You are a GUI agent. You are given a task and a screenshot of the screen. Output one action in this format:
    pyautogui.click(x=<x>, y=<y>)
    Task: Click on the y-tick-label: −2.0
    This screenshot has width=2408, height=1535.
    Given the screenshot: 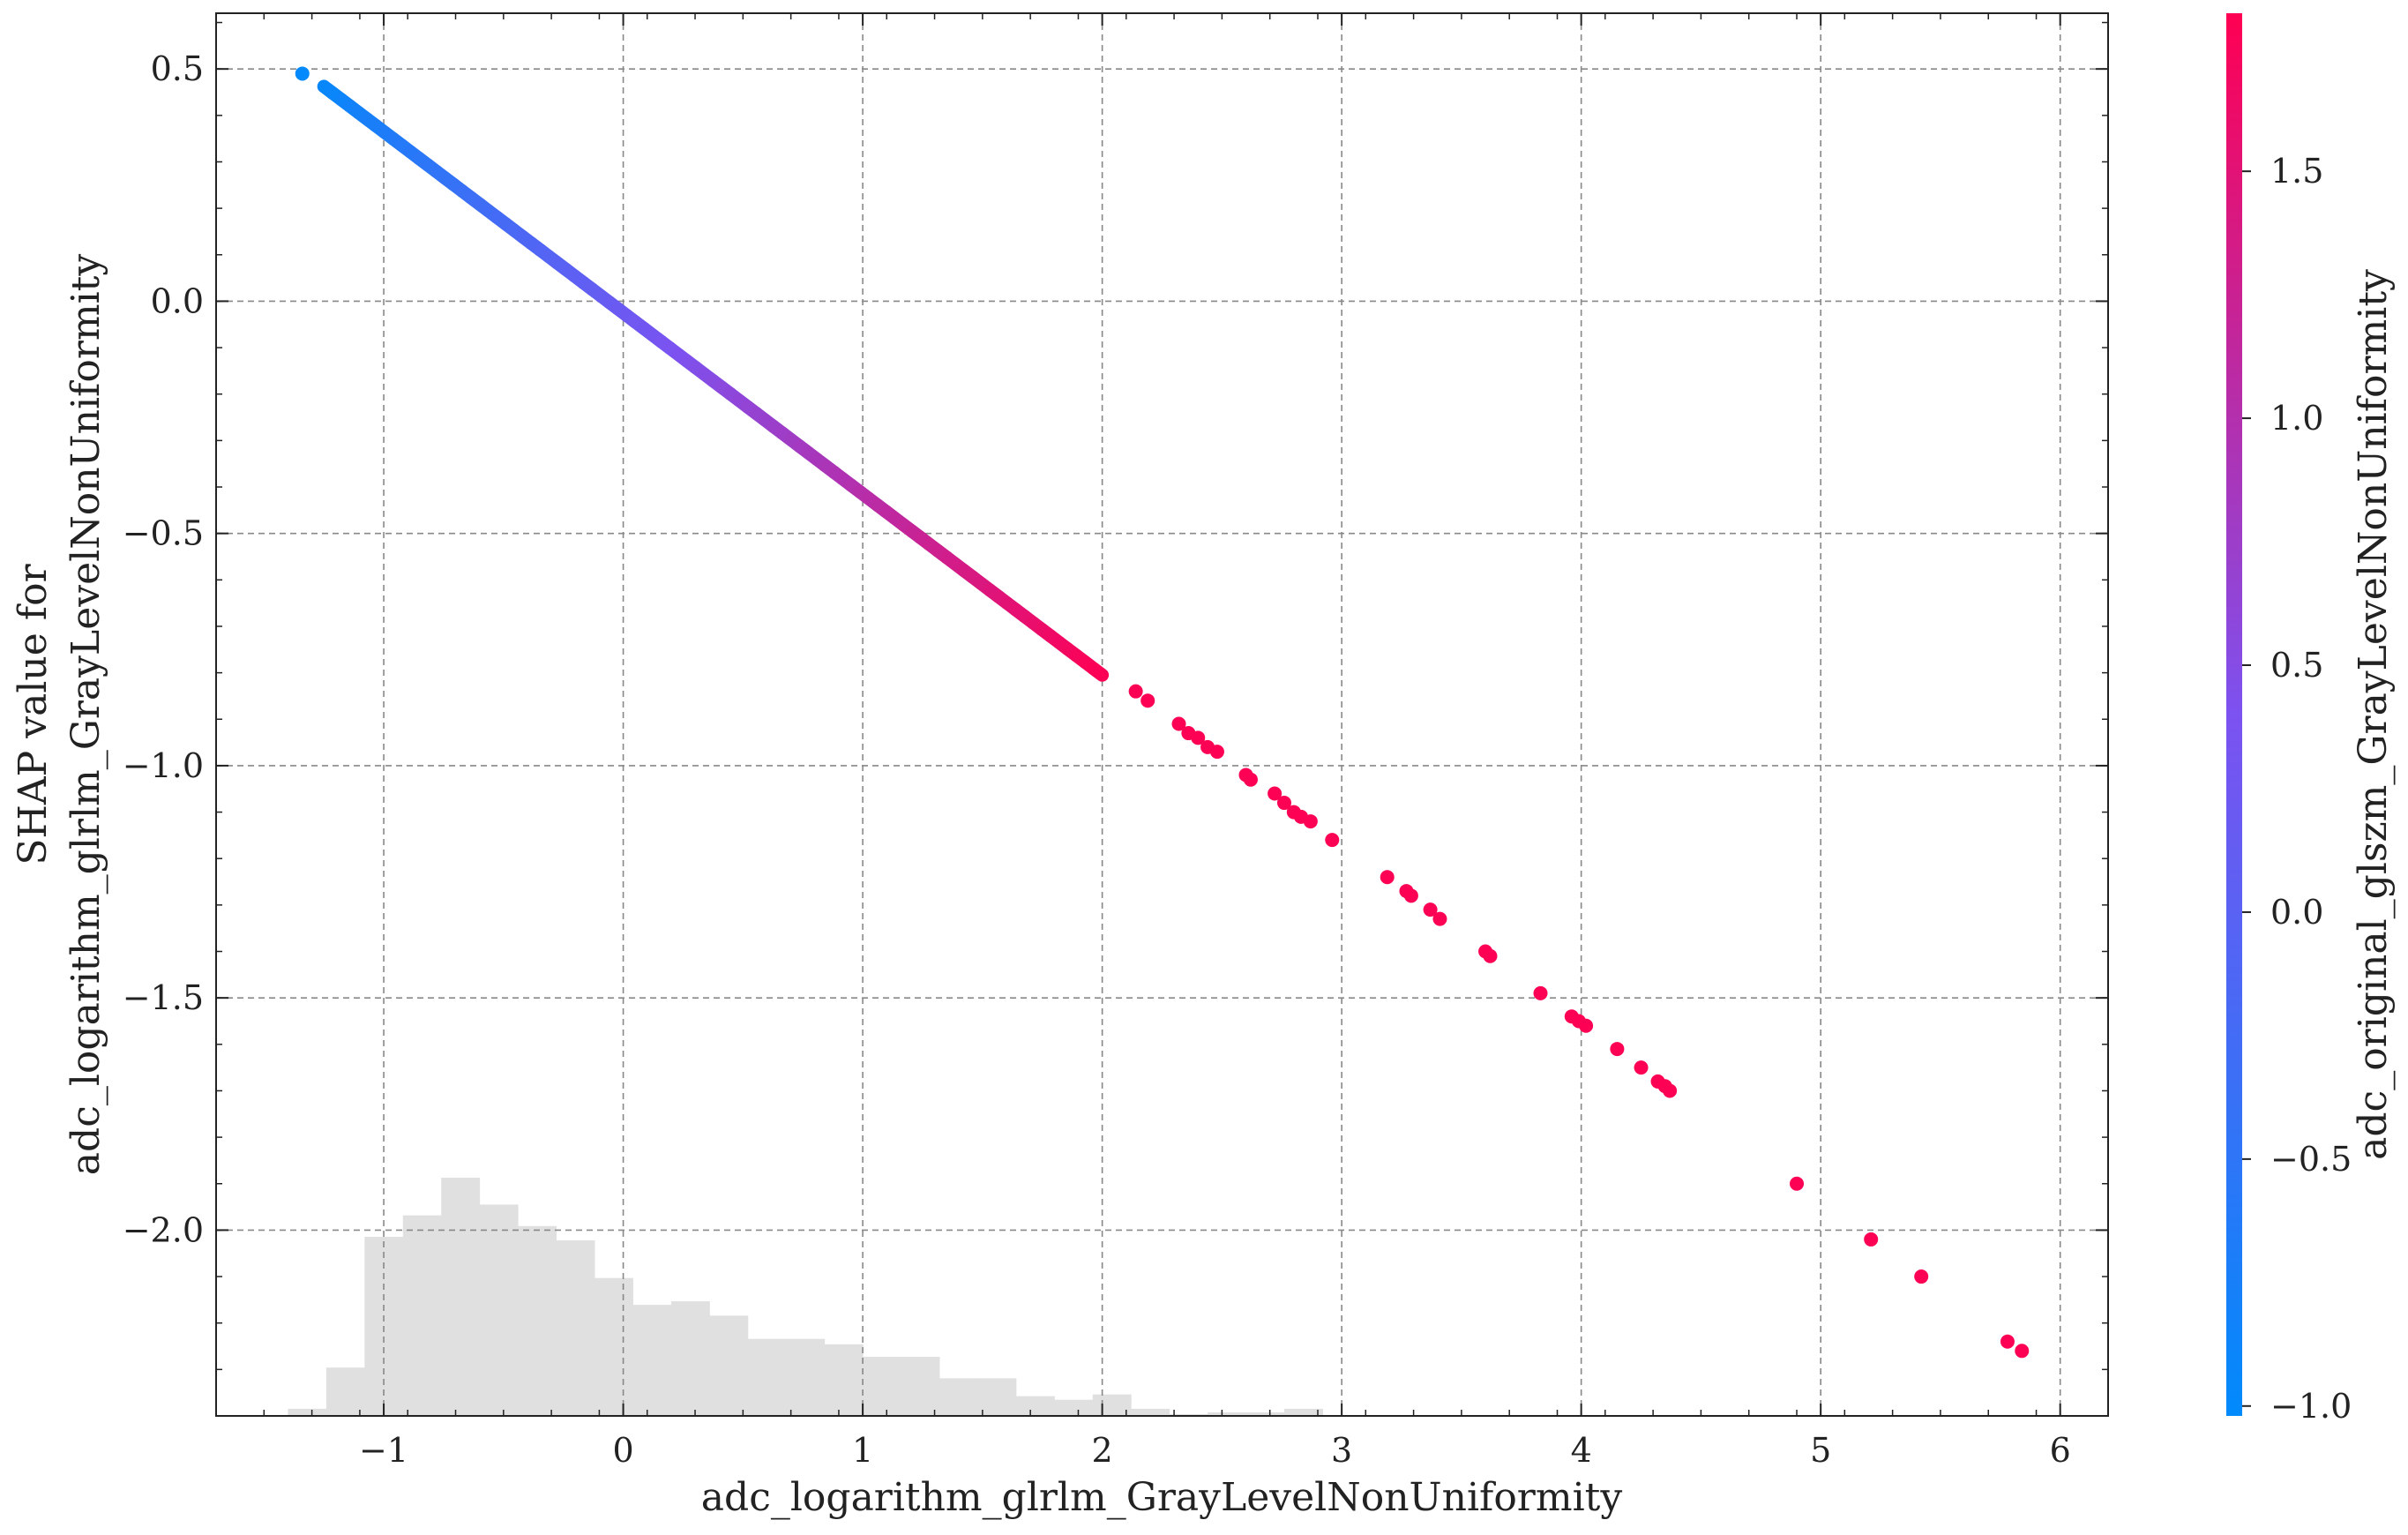 What is the action you would take?
    pyautogui.click(x=163, y=1229)
    